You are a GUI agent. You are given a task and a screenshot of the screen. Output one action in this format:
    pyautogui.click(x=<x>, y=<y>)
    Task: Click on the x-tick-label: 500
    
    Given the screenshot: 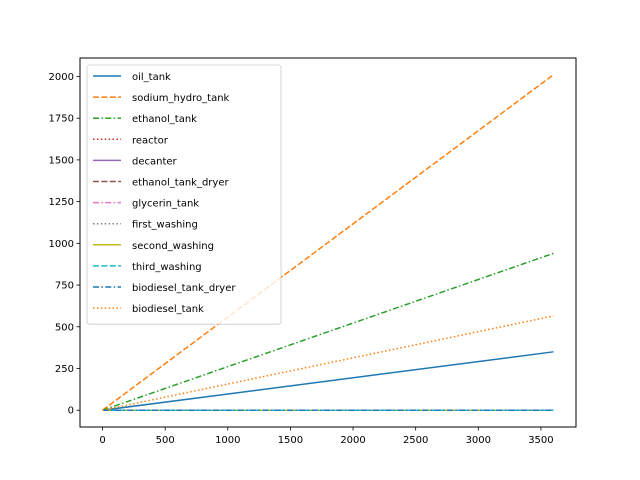 What is the action you would take?
    pyautogui.click(x=165, y=440)
    